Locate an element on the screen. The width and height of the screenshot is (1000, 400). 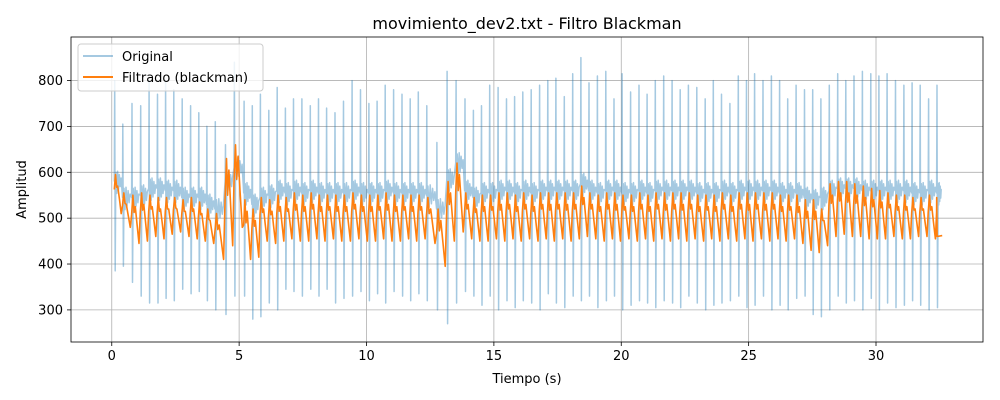
y-axis: 300 400 500 600 700 800 is located at coordinates (54, 196).